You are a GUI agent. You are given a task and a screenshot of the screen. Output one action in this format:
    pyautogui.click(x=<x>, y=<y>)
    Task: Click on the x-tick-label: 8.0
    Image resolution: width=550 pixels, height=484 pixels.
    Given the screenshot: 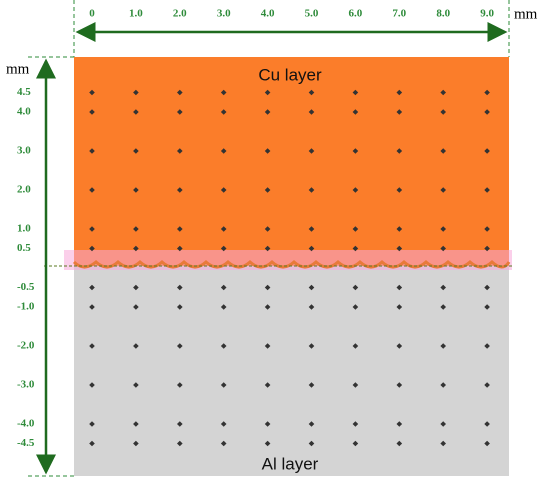 What is the action you would take?
    pyautogui.click(x=443, y=14)
    